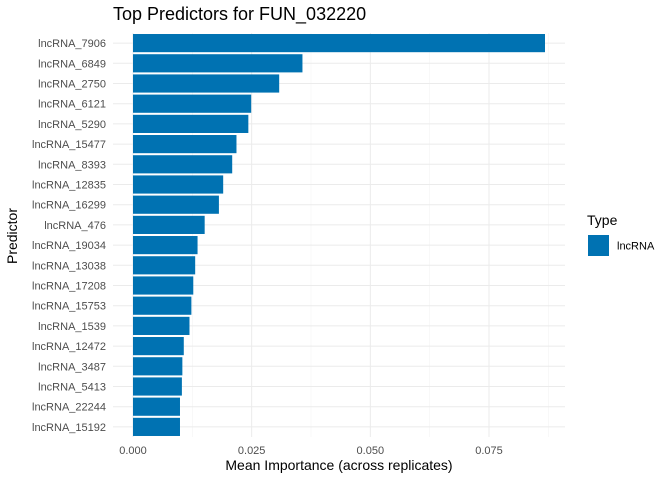 The height and width of the screenshot is (480, 672). I want to click on y-tick-label: lncRNA_1539, so click(72, 327).